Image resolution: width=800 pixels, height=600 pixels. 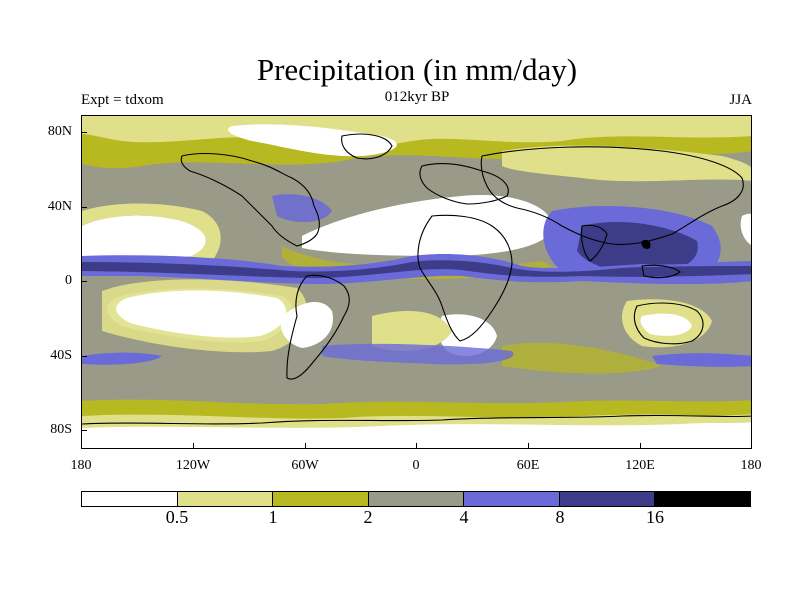 I want to click on lat-label-80n: 80N, so click(x=59, y=131).